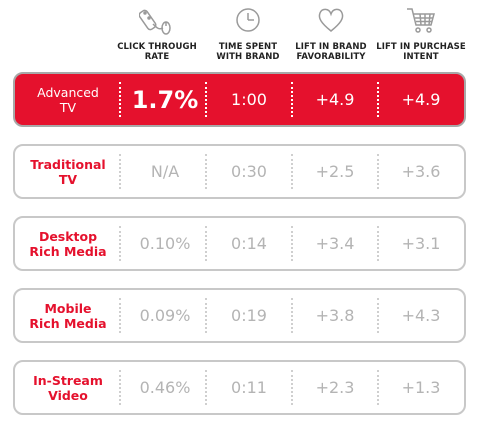 The image size is (486, 428). I want to click on table-row-mobile-rich-media: Mobile Rich Media 0.09% 0:19 +3.8 +4.3, so click(239, 315).